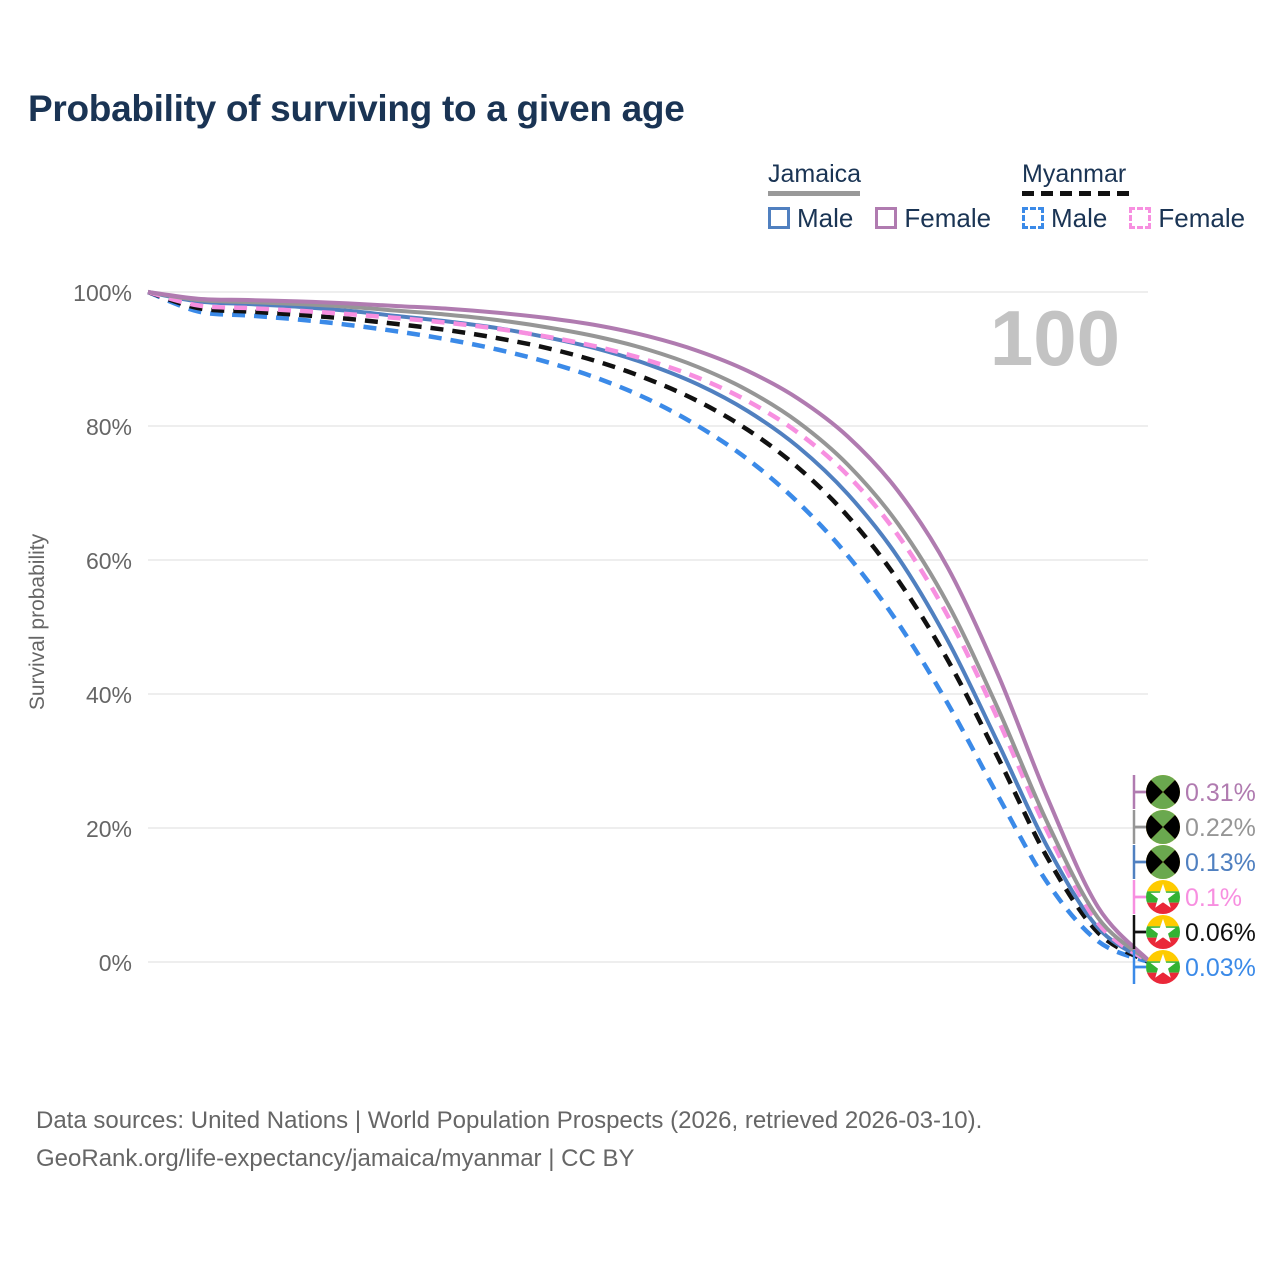 The image size is (1280, 1280). Describe the element at coordinates (825, 218) in the screenshot. I see `legend-label-jamaica-male: Male` at that location.